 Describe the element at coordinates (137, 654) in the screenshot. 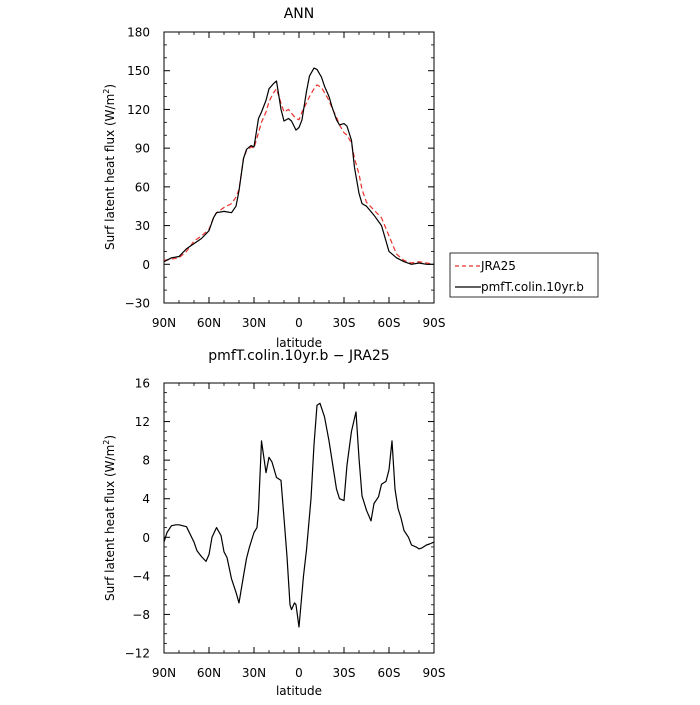

I see `panel-2-y-tick-label: −12` at that location.